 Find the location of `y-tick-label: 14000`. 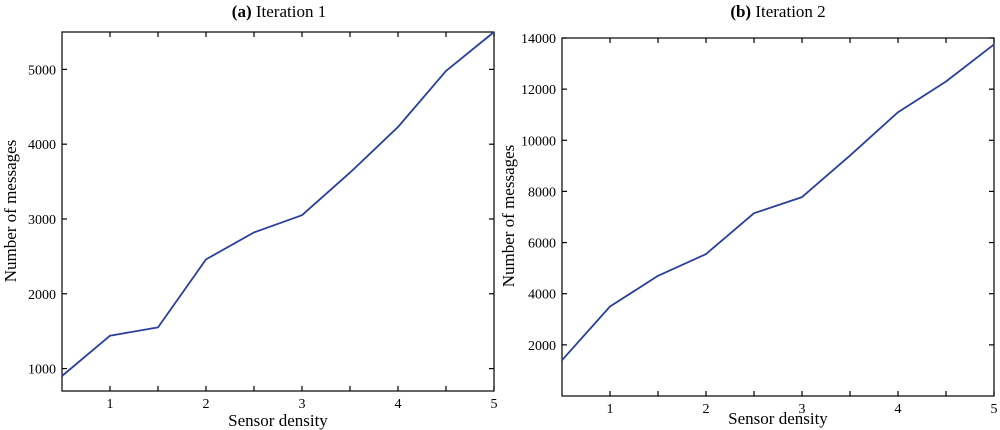

y-tick-label: 14000 is located at coordinates (538, 39).